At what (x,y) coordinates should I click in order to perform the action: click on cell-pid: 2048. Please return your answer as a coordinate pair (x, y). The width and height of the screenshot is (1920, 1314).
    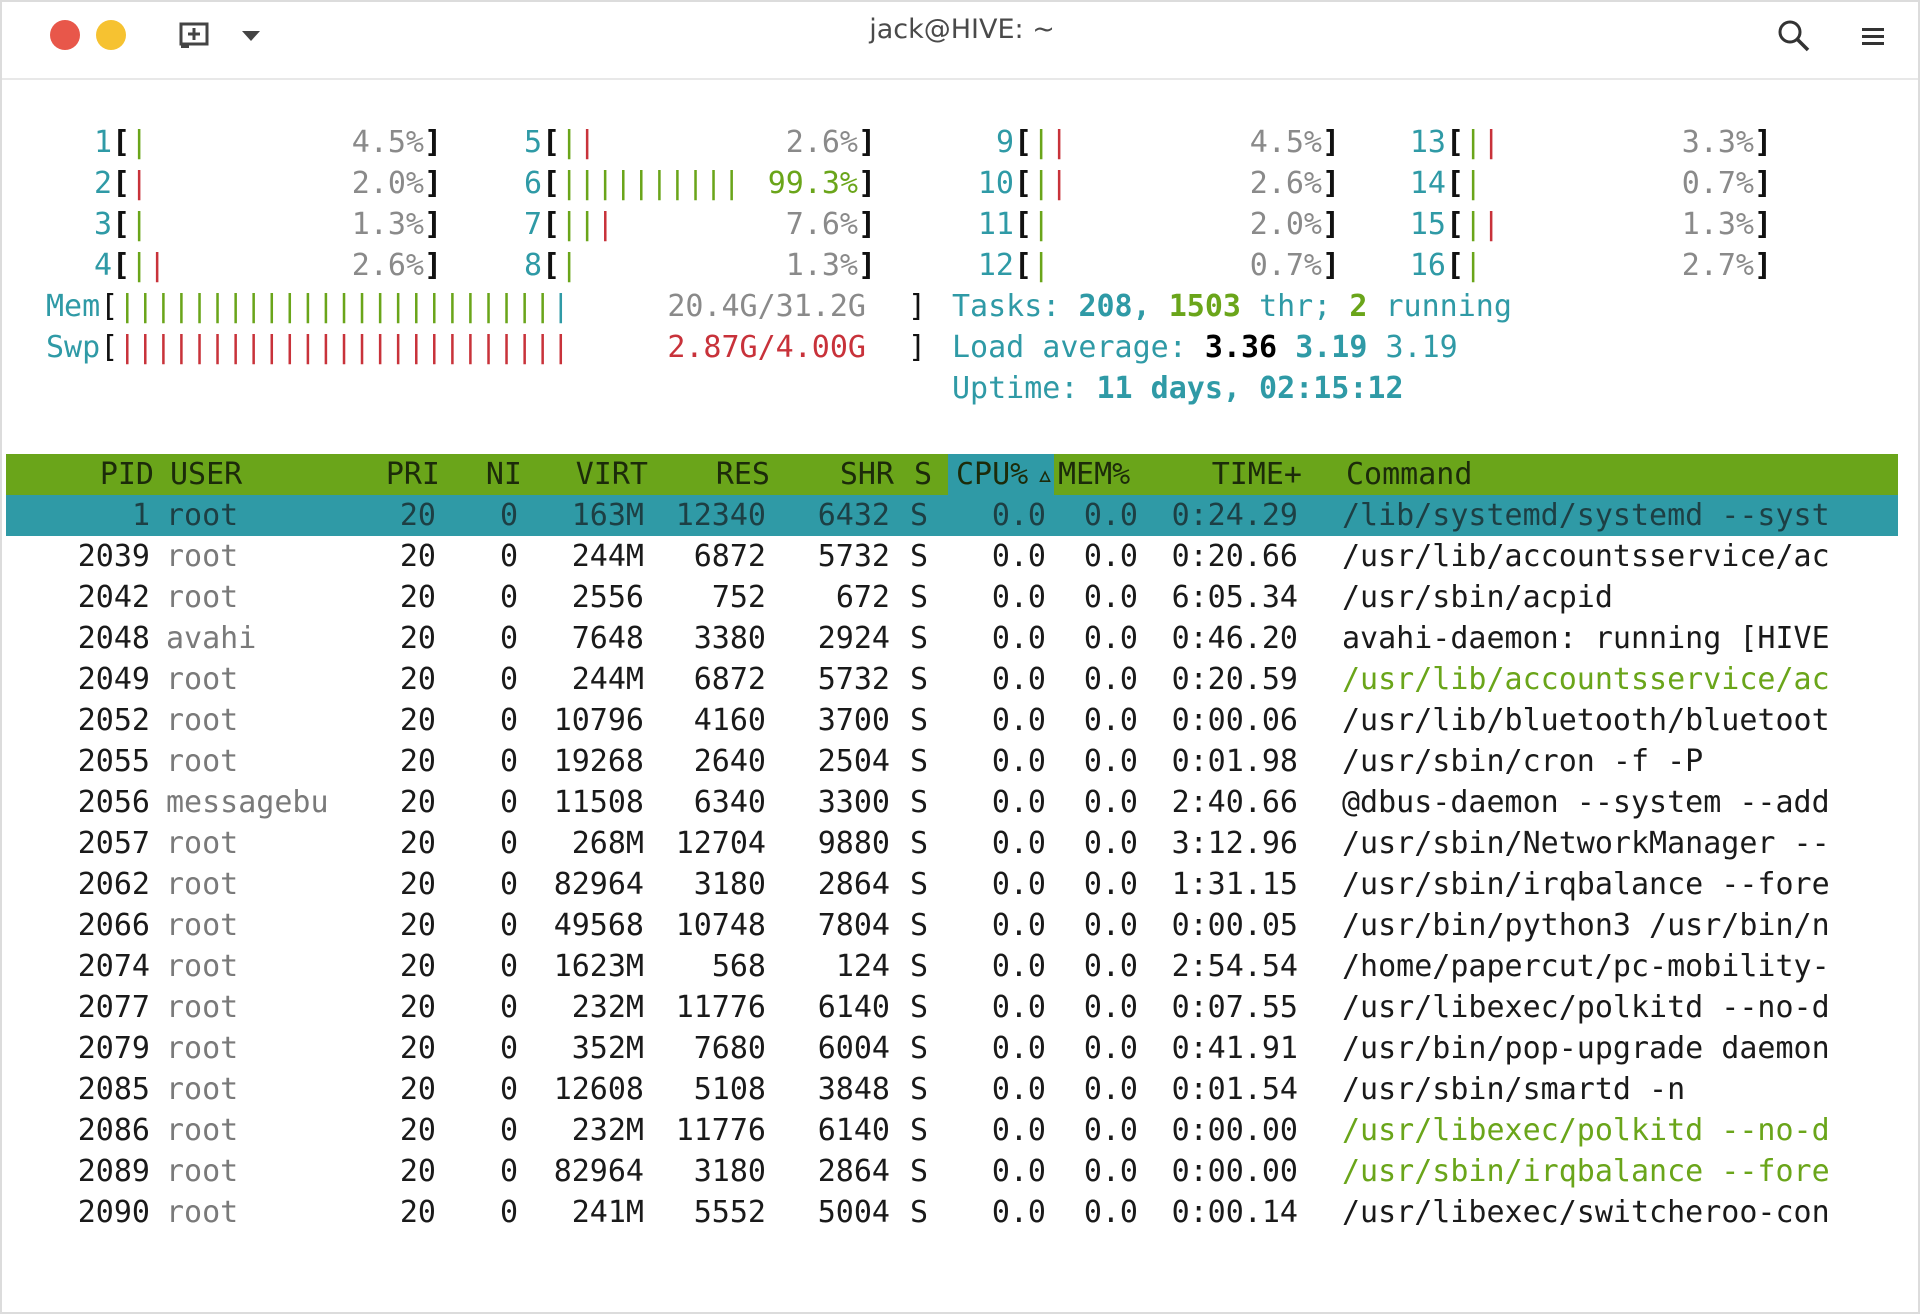
    Looking at the image, I should click on (113, 638).